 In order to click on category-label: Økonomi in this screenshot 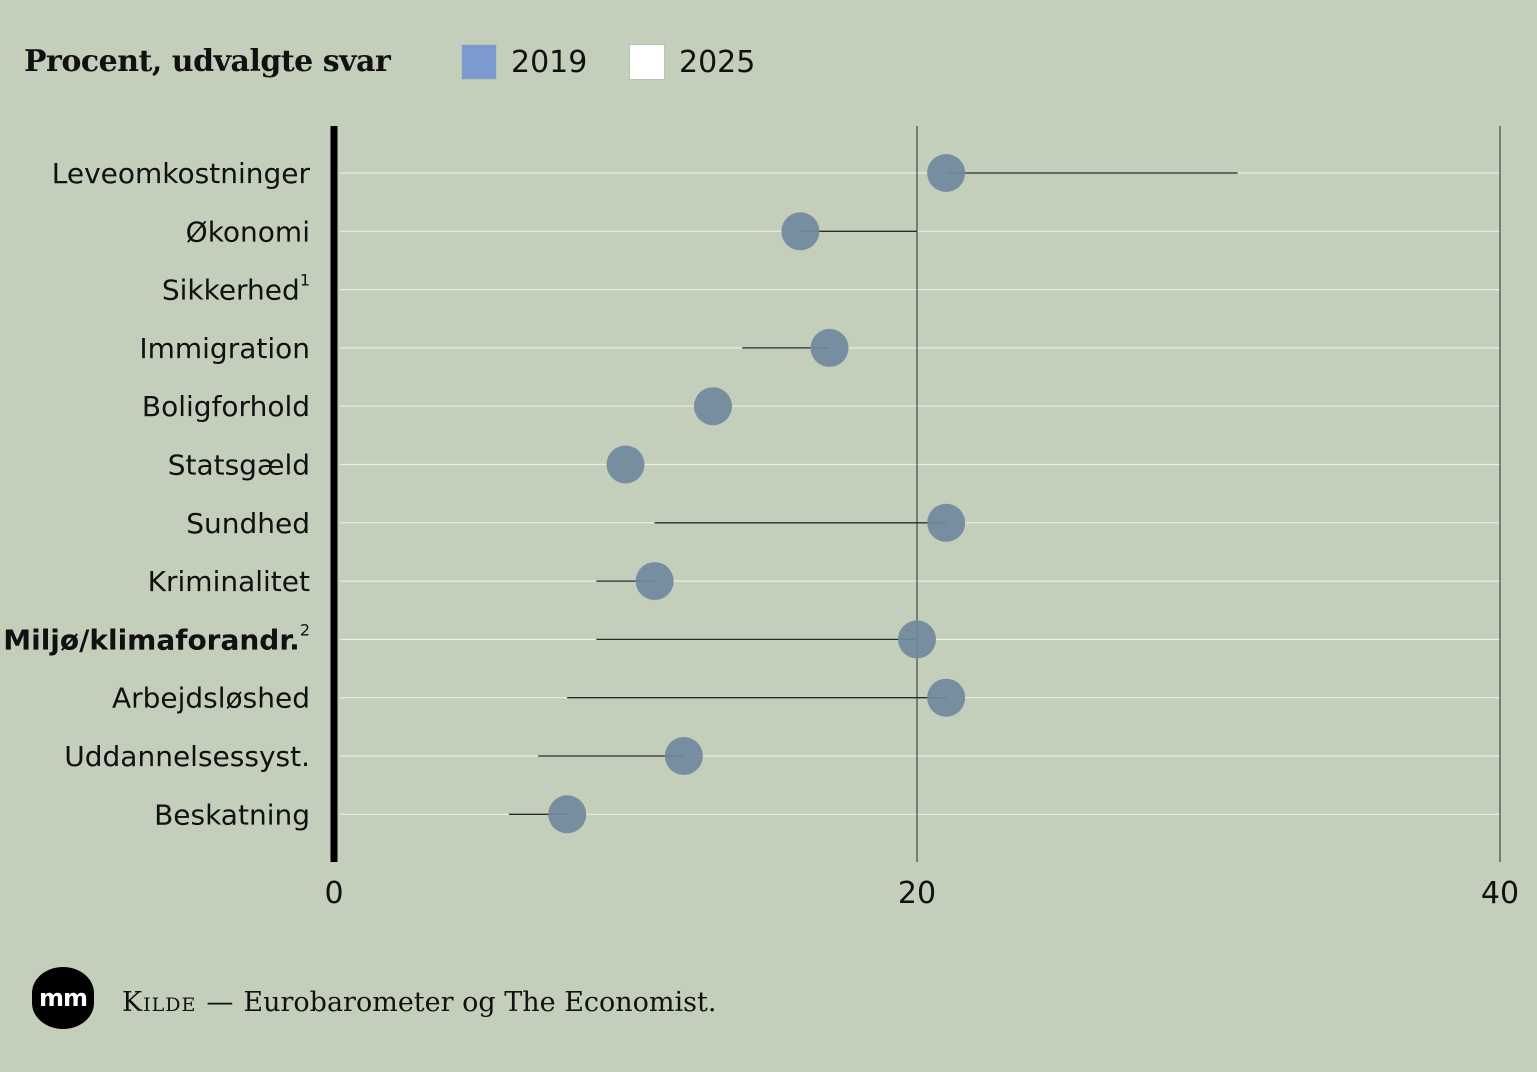, I will do `click(248, 231)`.